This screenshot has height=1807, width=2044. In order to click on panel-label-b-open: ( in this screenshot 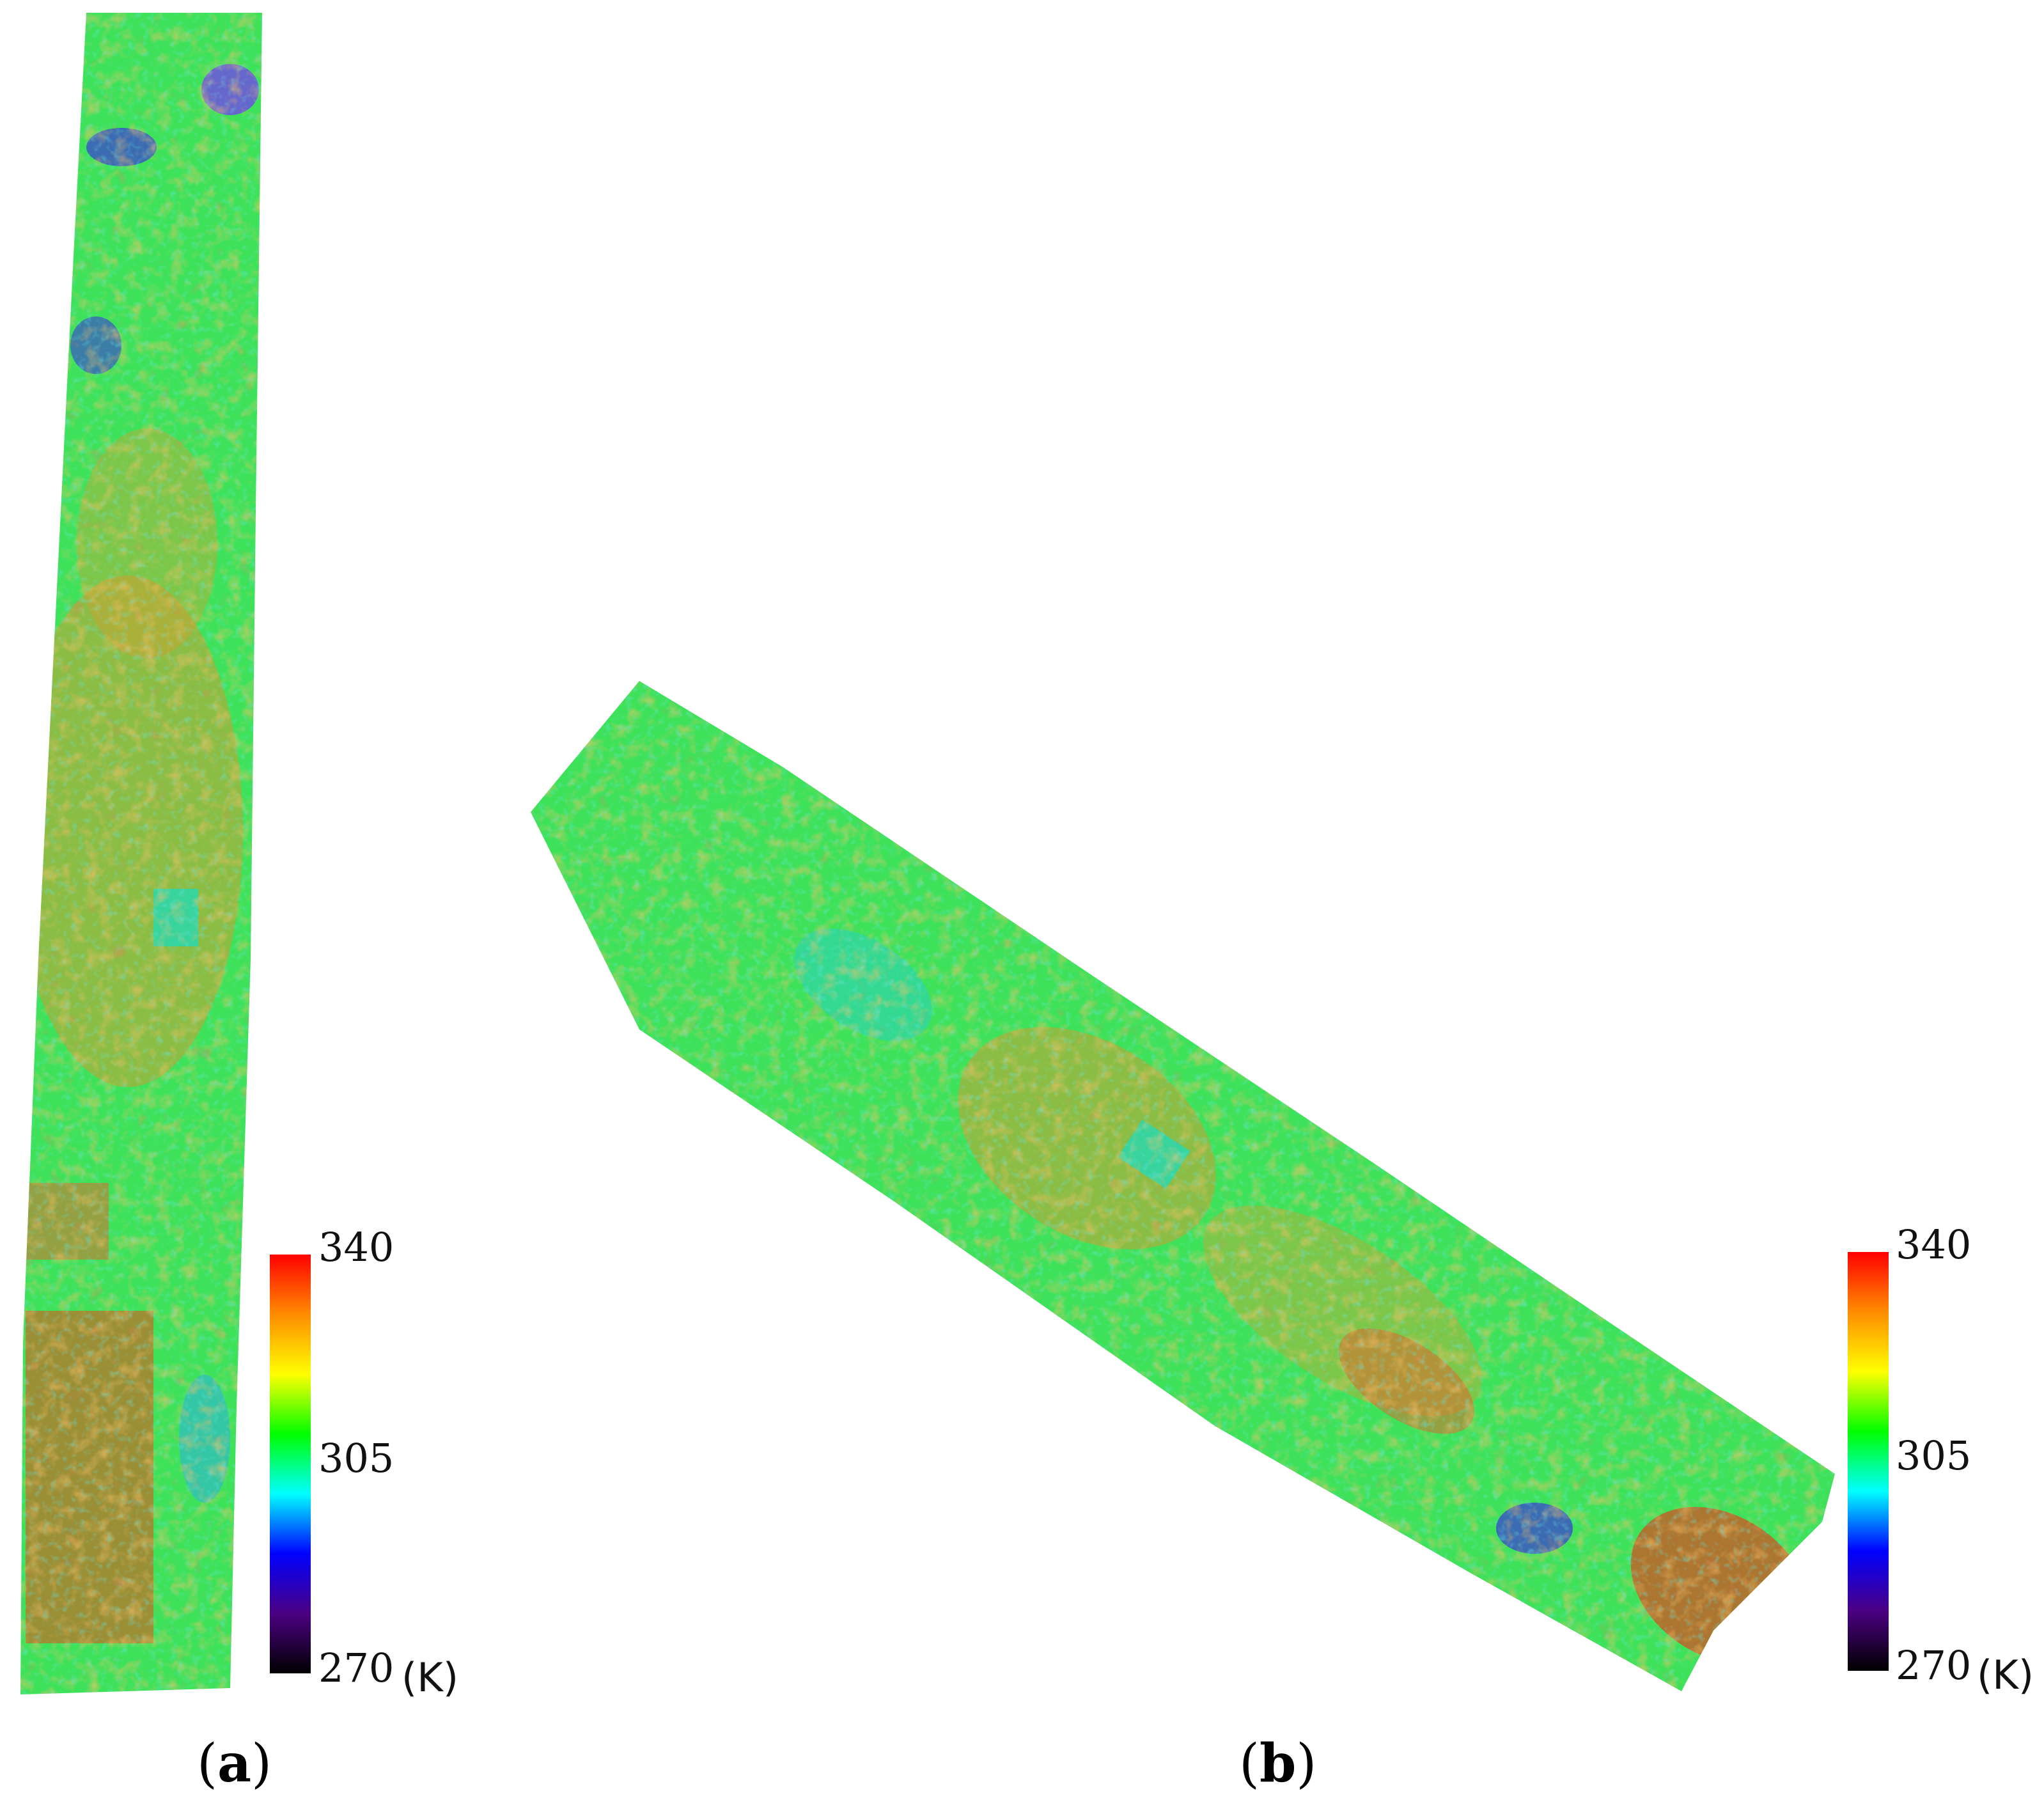, I will do `click(1249, 1763)`.